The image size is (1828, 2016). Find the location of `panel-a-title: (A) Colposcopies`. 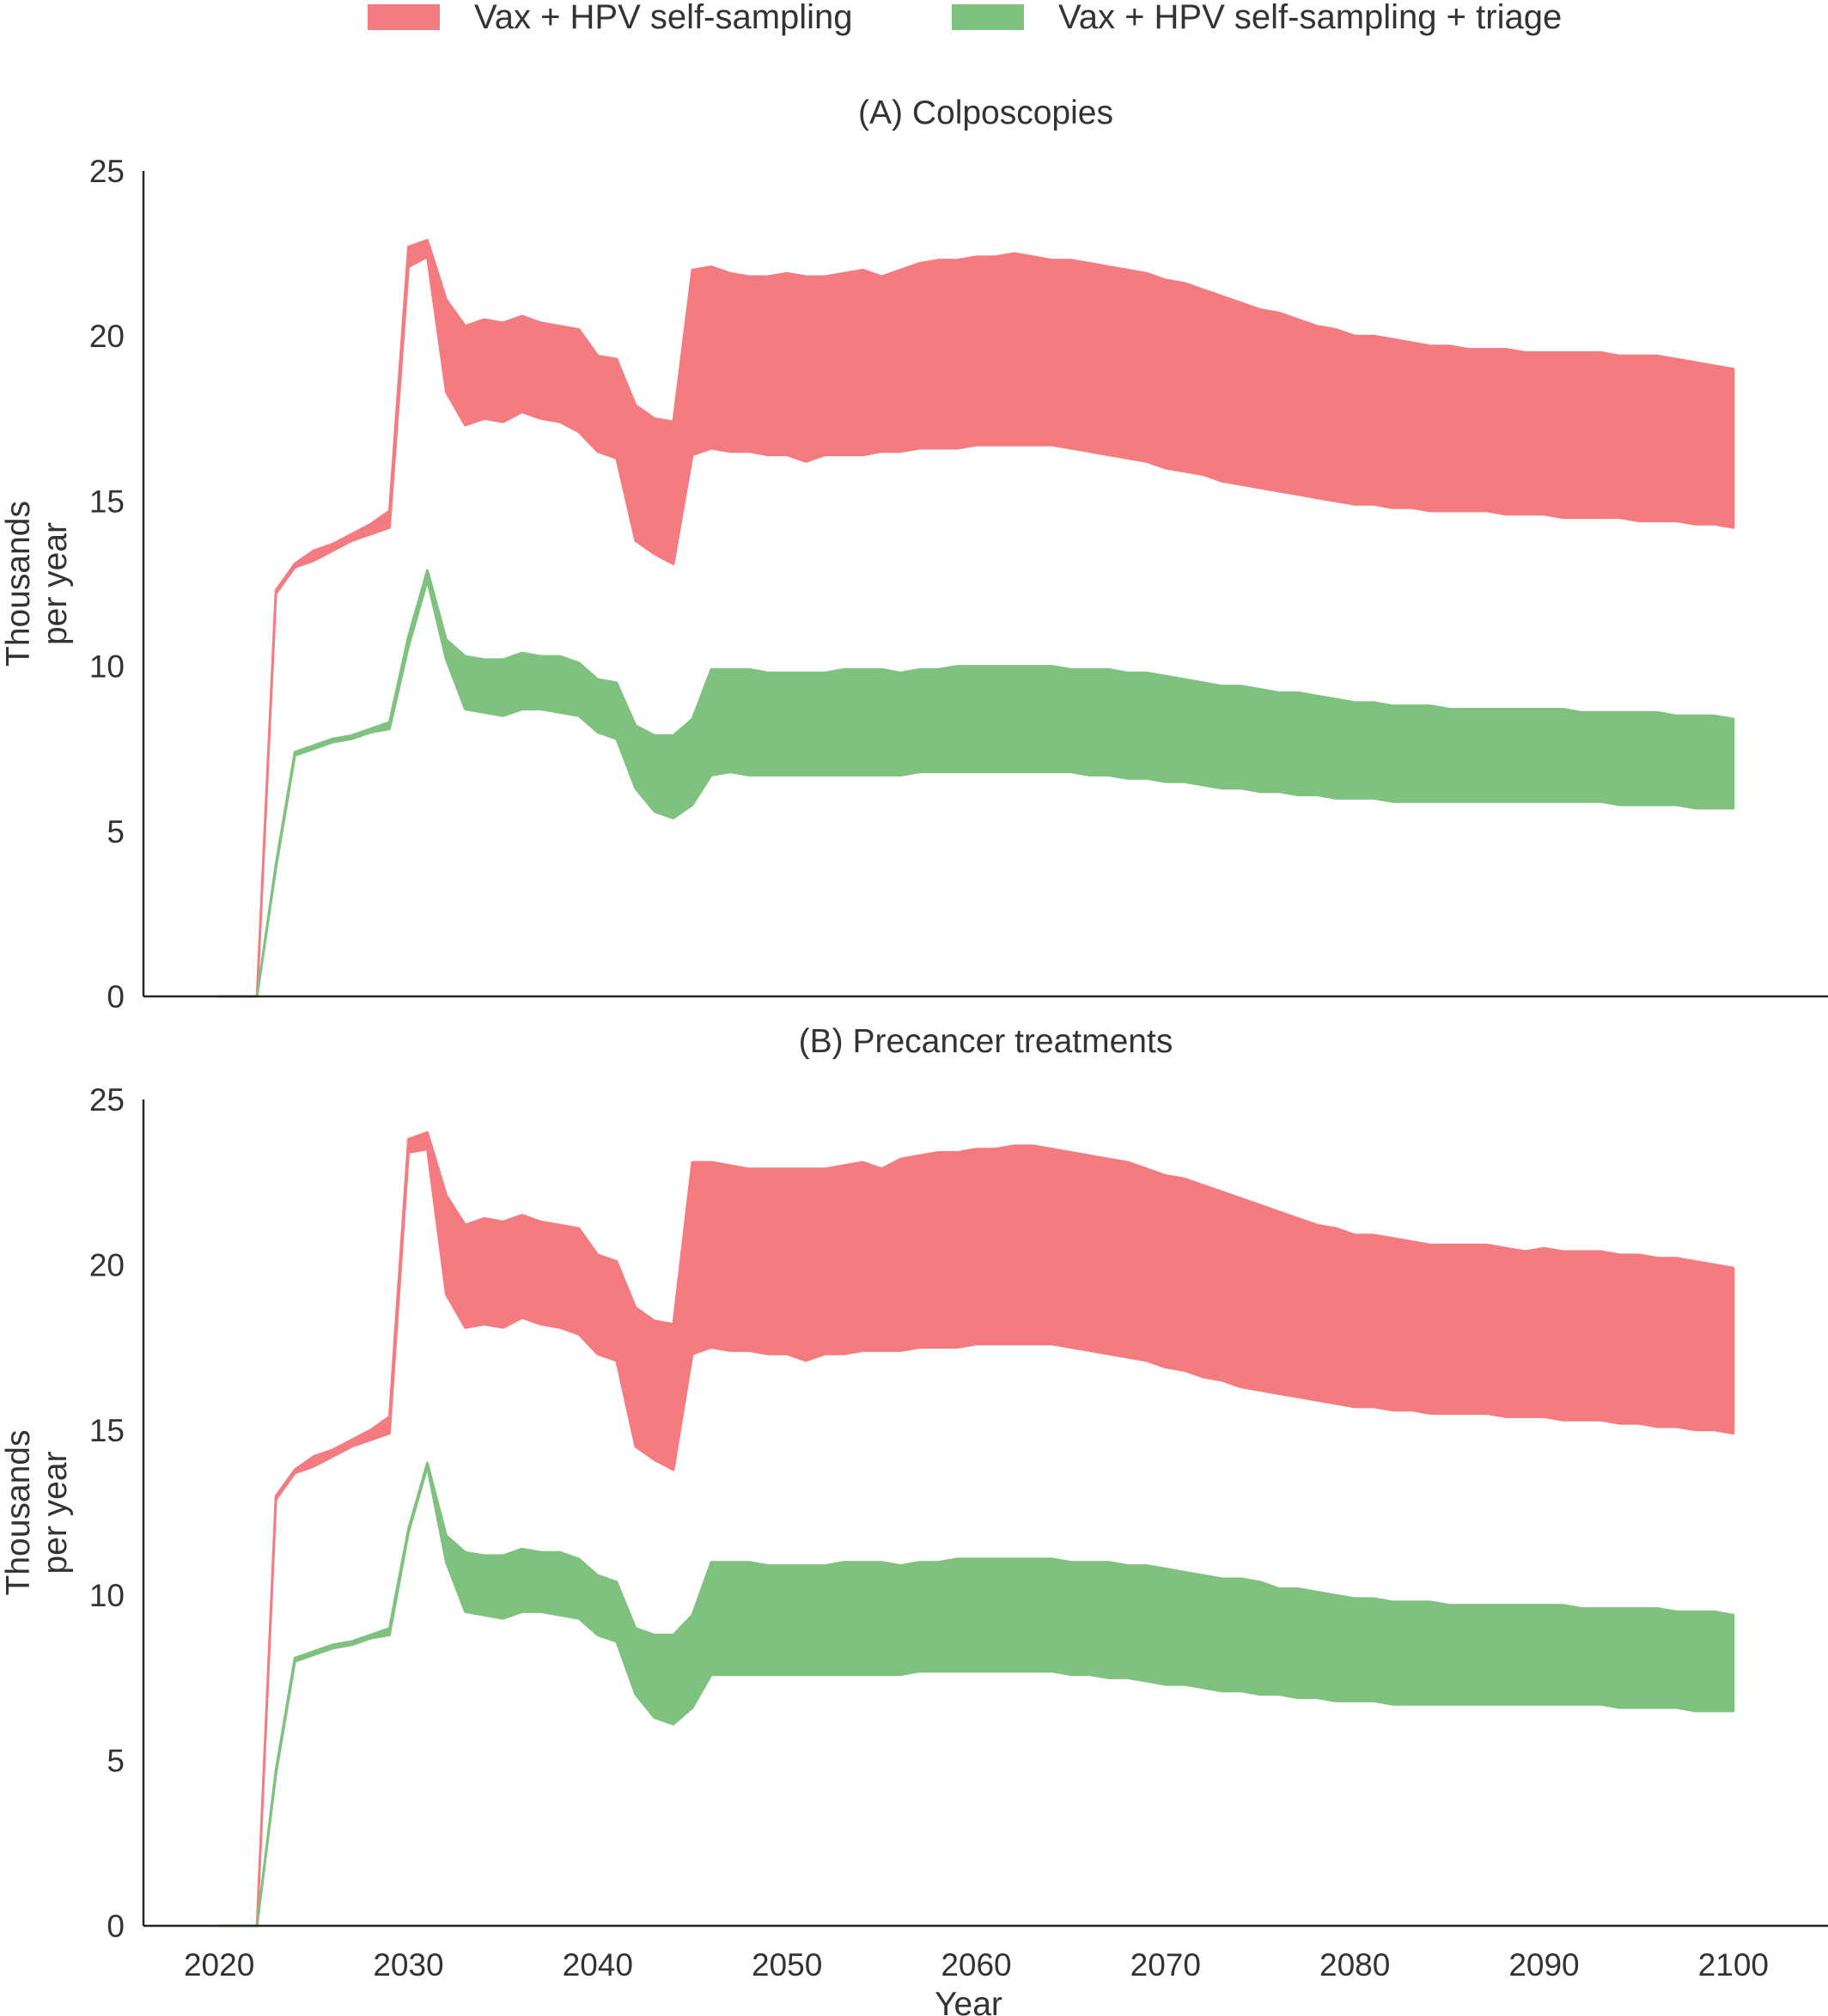

panel-a-title: (A) Colposcopies is located at coordinates (985, 112).